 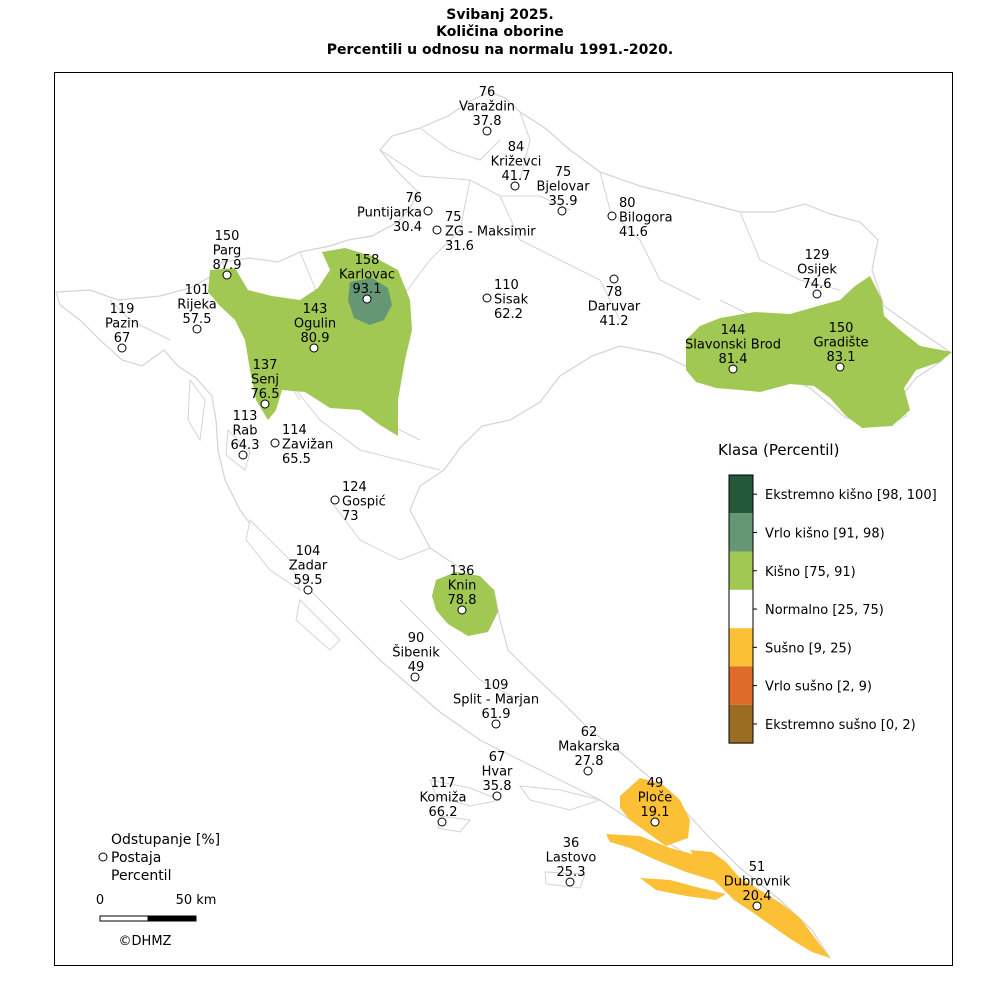 I want to click on station-name: Pazin, so click(x=122, y=324).